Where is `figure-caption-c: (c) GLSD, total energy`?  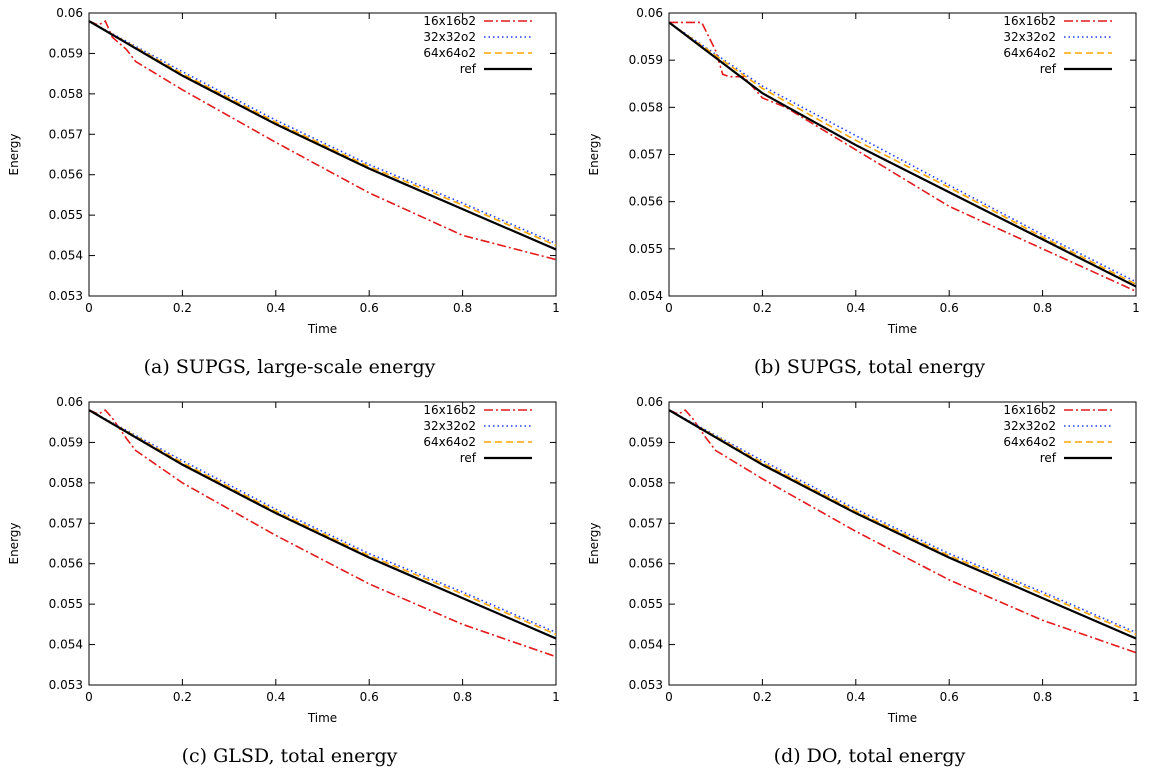
figure-caption-c: (c) GLSD, total energy is located at coordinates (289, 756).